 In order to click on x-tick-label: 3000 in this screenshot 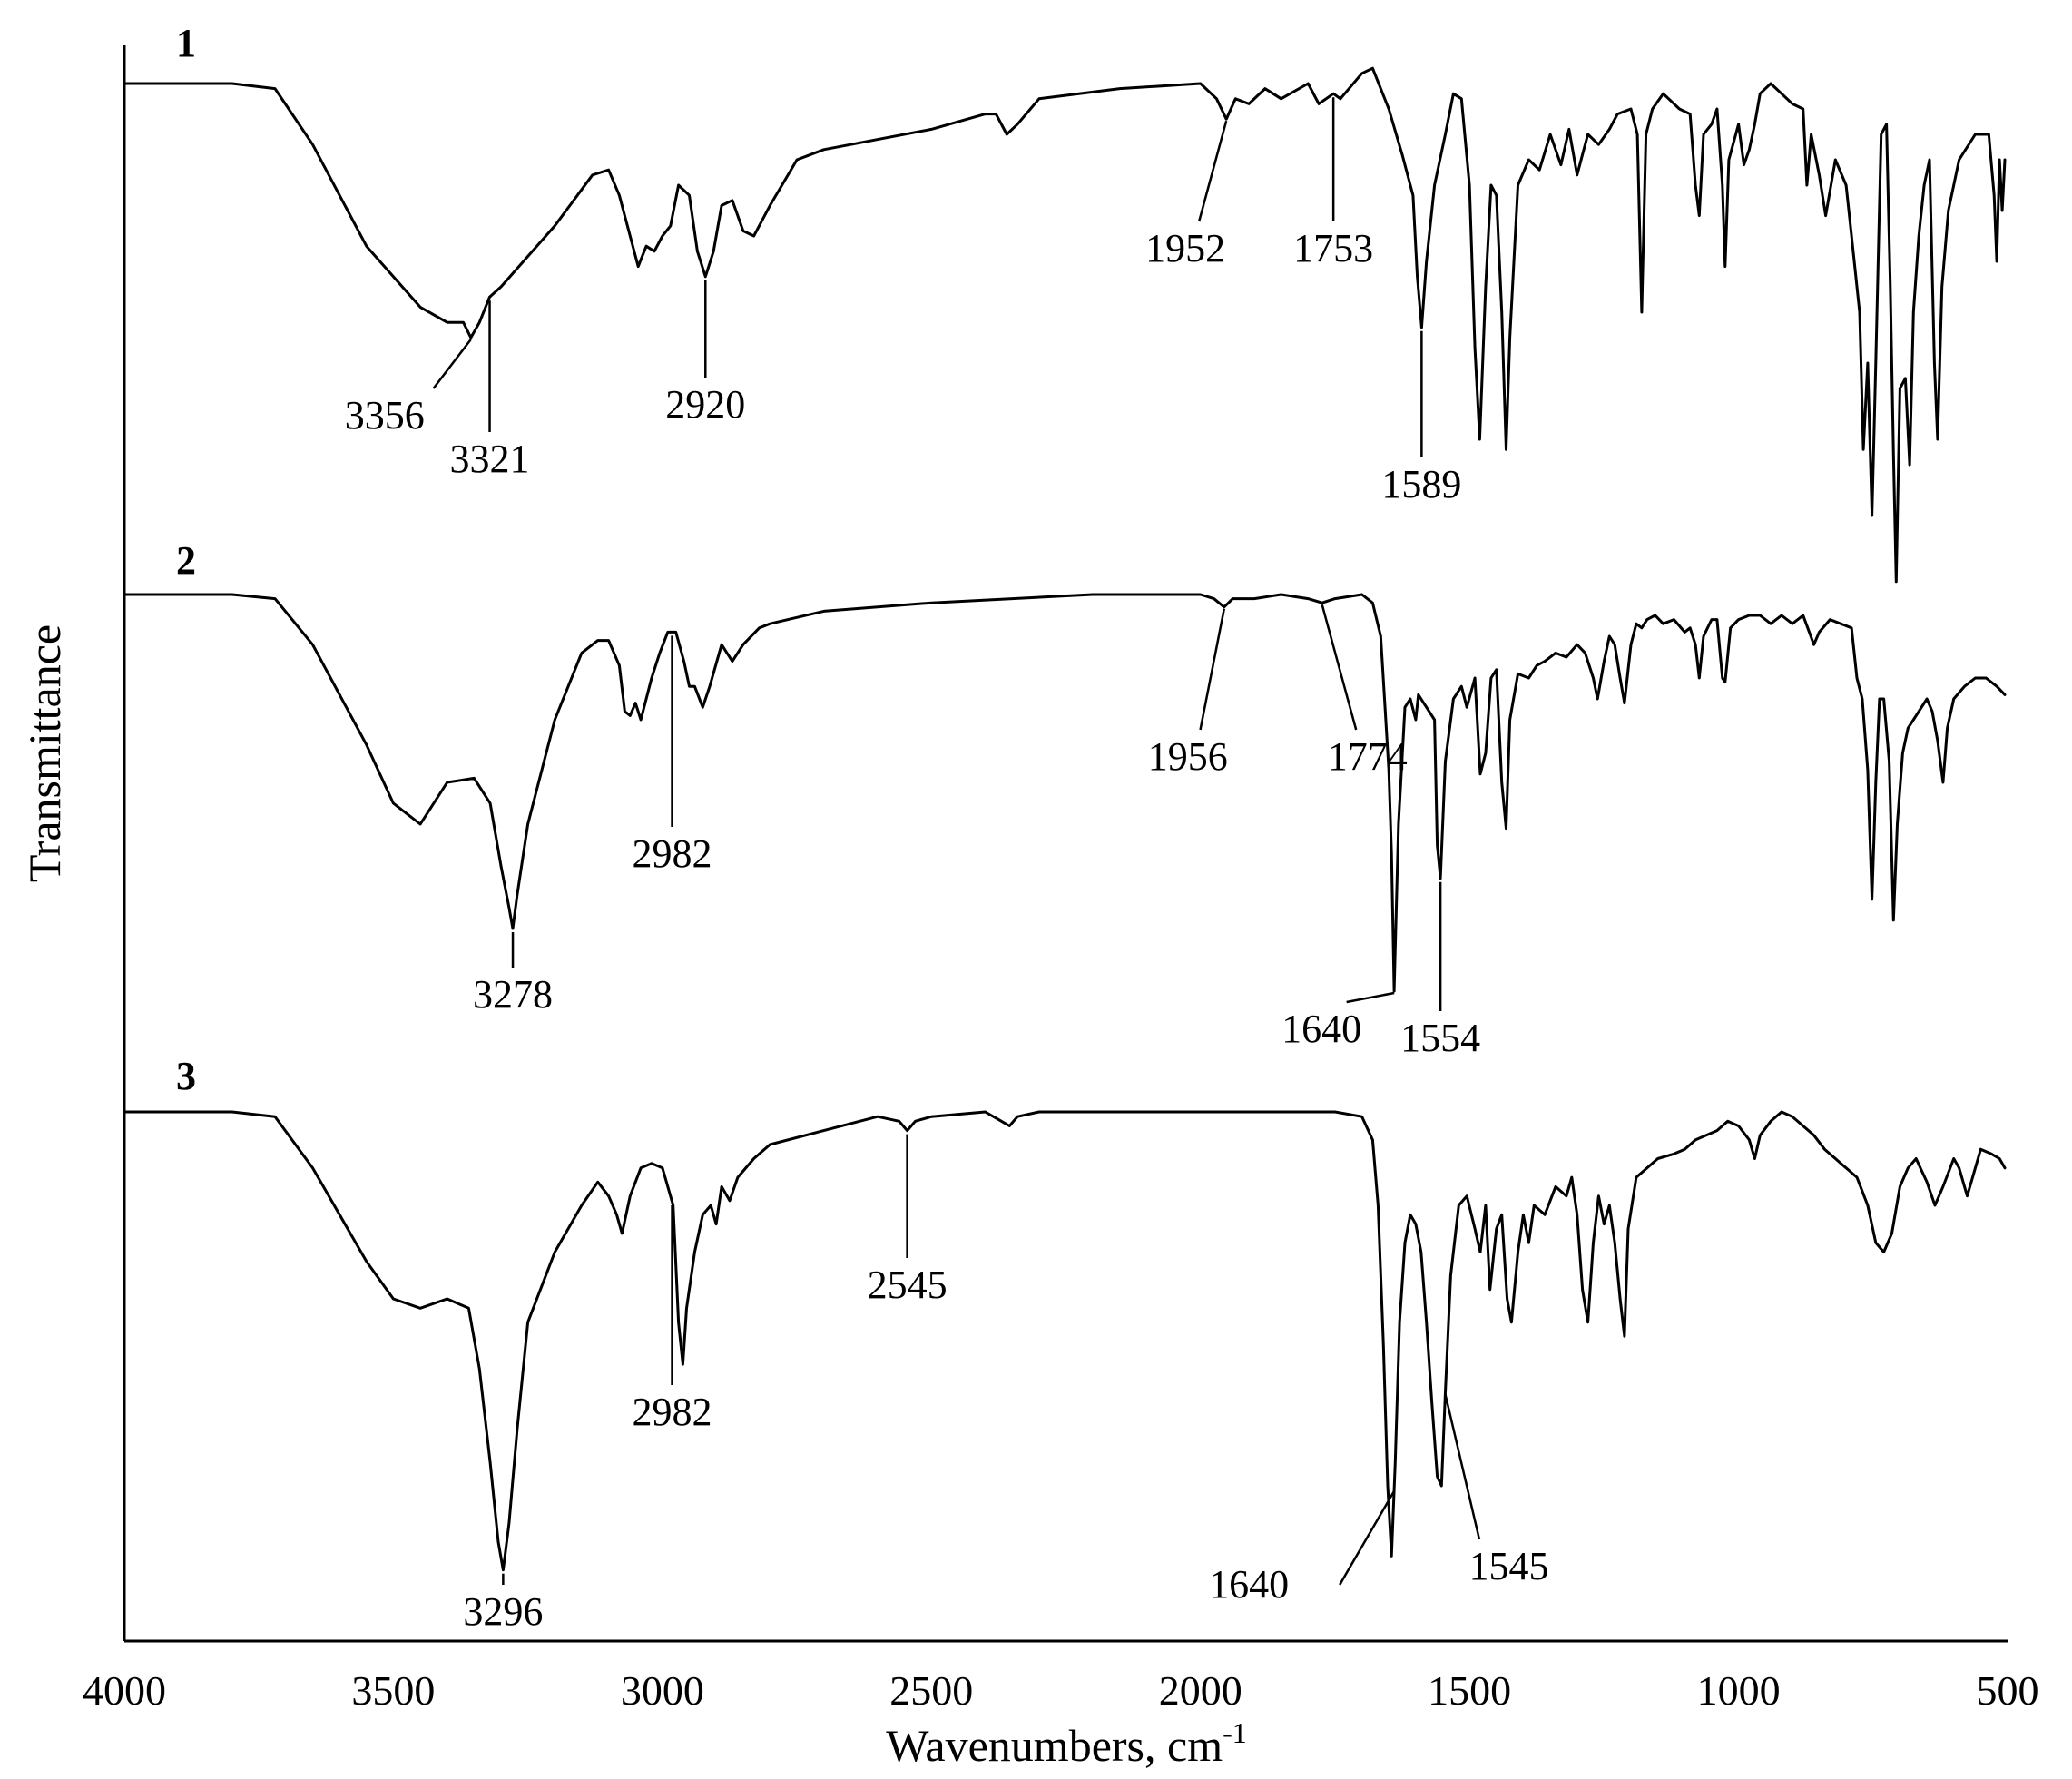, I will do `click(662, 1690)`.